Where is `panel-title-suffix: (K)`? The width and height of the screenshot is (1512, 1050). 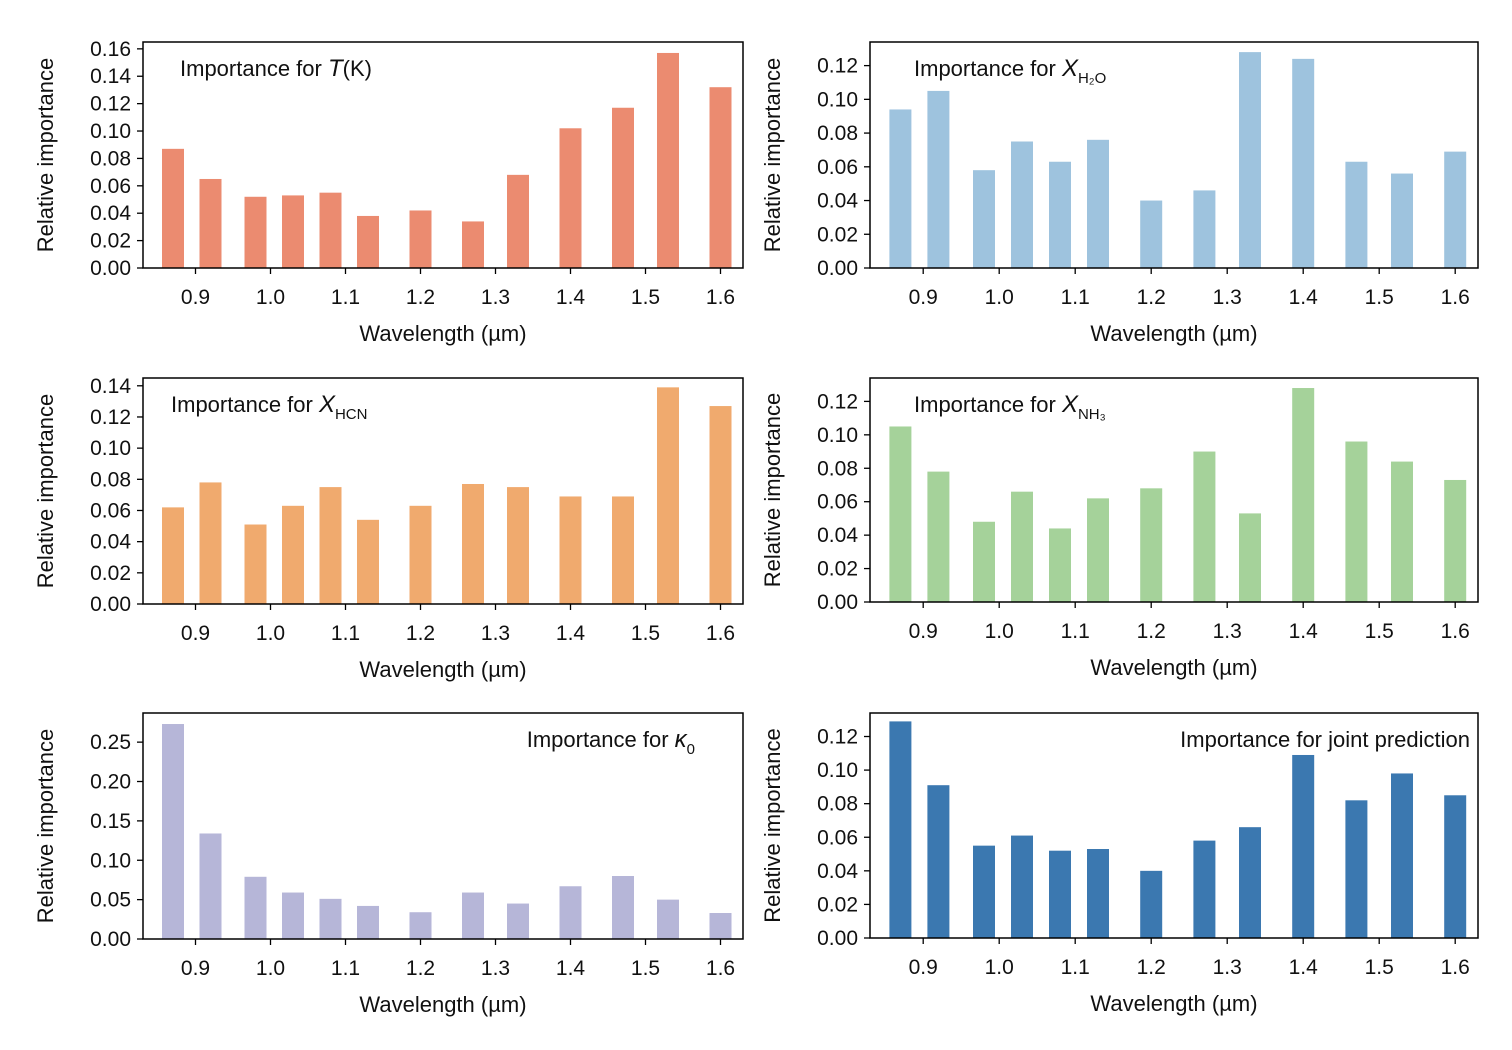 panel-title-suffix: (K) is located at coordinates (357, 68).